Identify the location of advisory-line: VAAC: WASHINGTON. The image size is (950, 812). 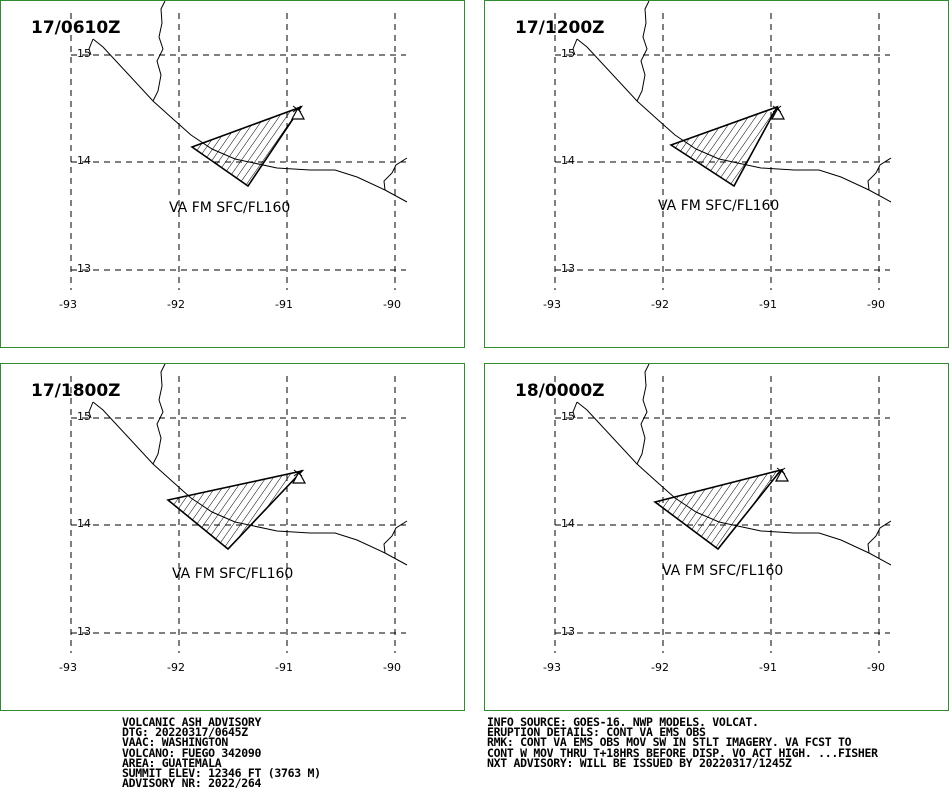
(175, 742).